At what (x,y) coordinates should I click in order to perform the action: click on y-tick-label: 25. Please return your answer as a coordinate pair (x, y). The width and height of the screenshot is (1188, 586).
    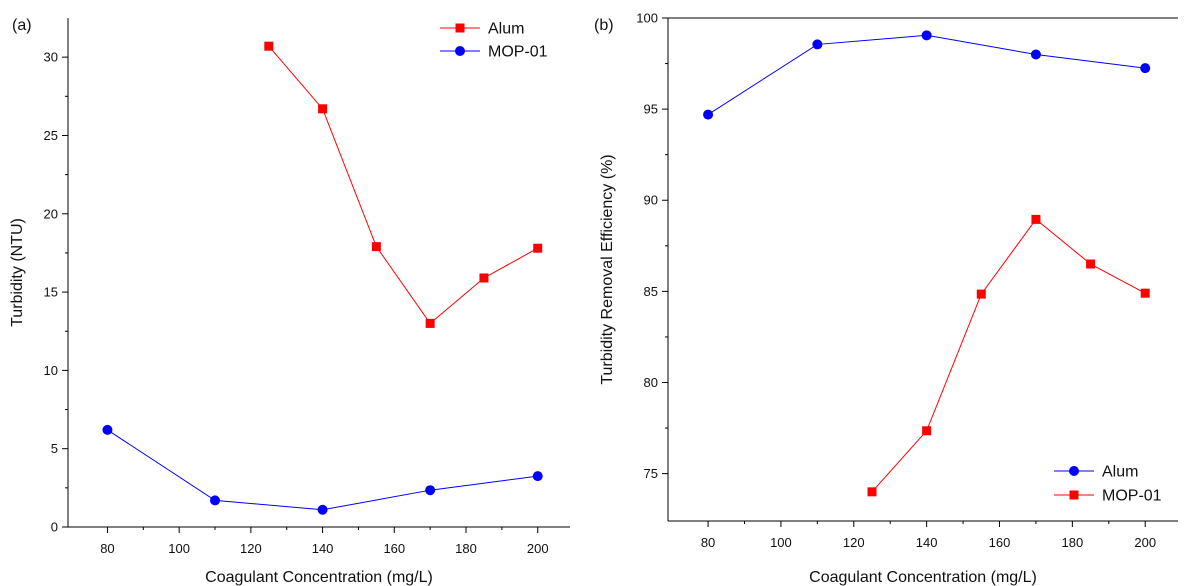
    Looking at the image, I should click on (51, 135).